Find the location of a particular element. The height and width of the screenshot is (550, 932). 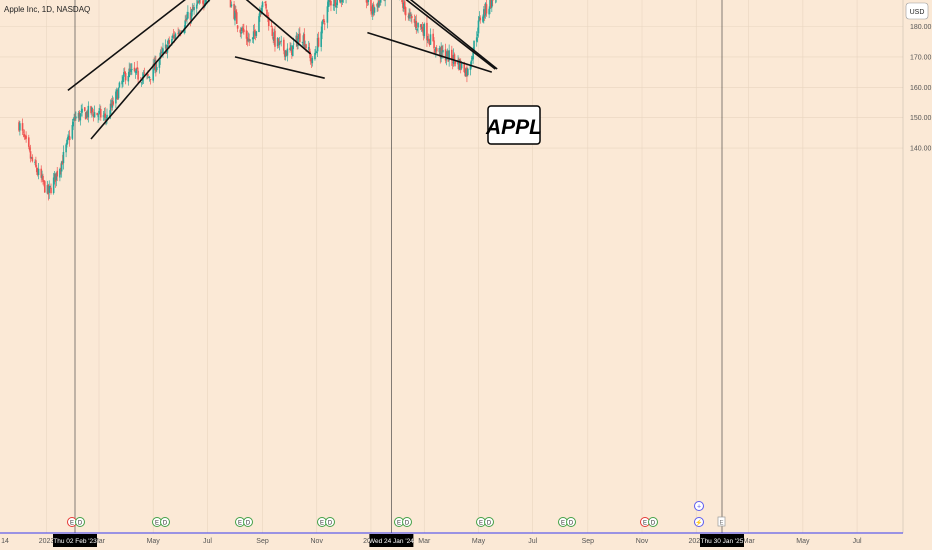

x-tick-label: Mar is located at coordinates (424, 541).